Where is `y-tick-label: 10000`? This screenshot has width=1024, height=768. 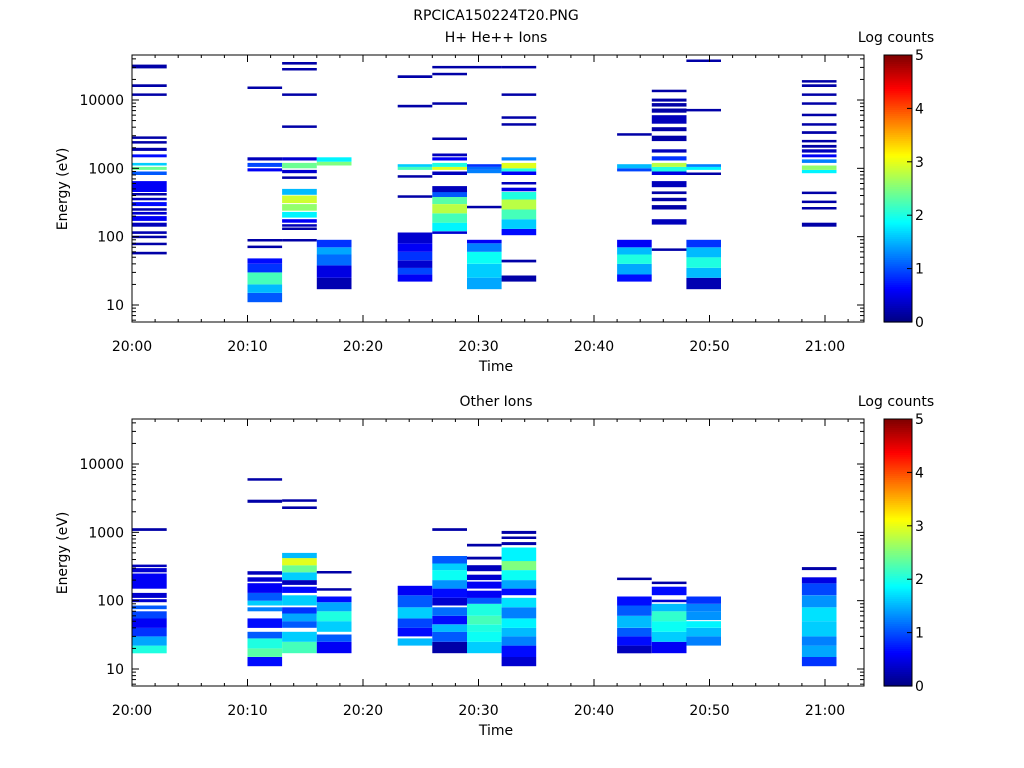
y-tick-label: 10000 is located at coordinates (101, 101).